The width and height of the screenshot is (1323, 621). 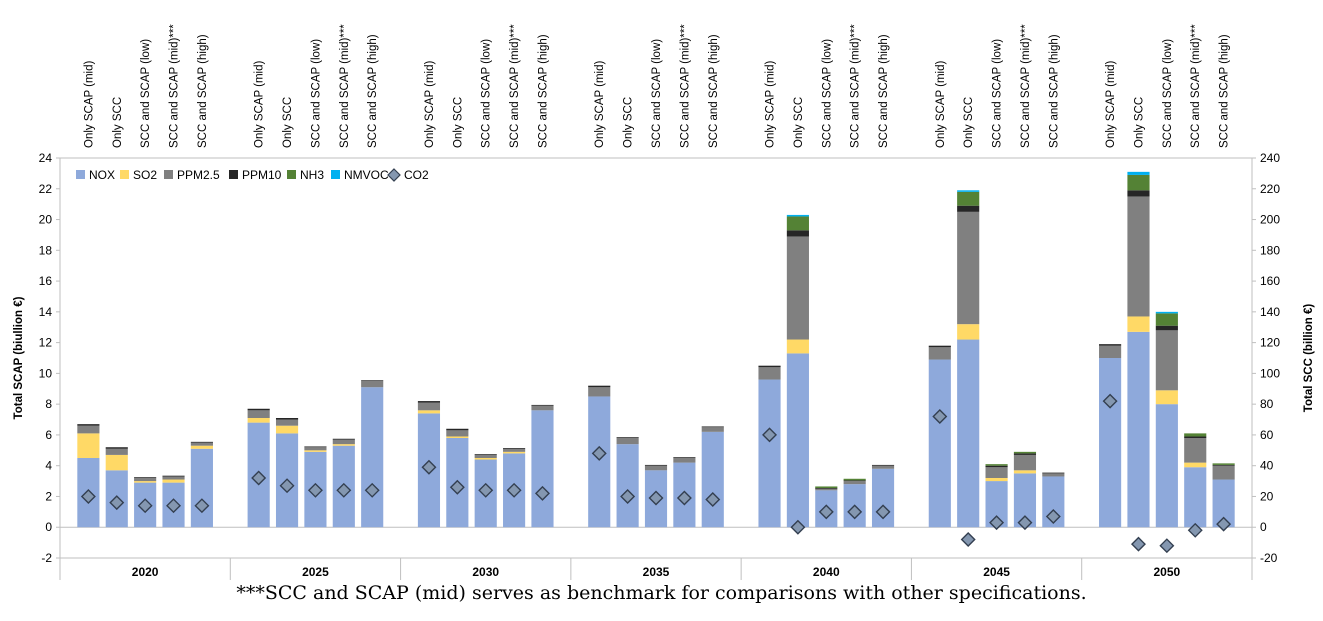 I want to click on y-tick-label: 10, so click(x=46, y=373).